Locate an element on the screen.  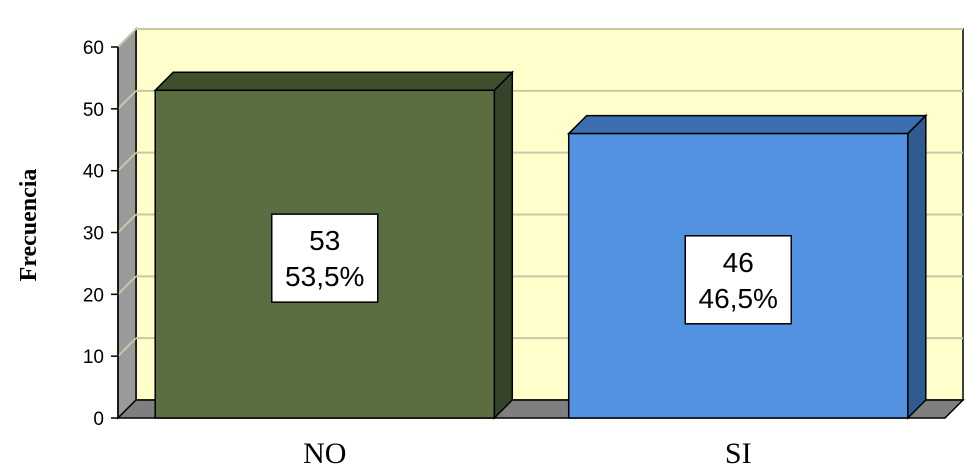
bar-side-no is located at coordinates (503, 245).